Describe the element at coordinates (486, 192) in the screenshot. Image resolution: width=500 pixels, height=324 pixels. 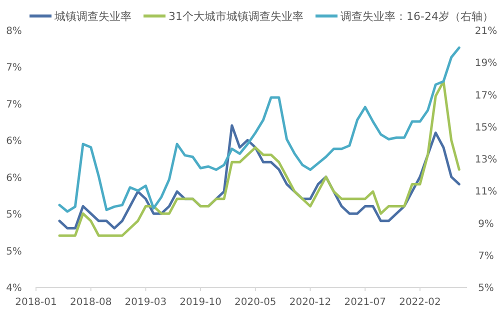
I see `y2-tick-label: 11%` at that location.